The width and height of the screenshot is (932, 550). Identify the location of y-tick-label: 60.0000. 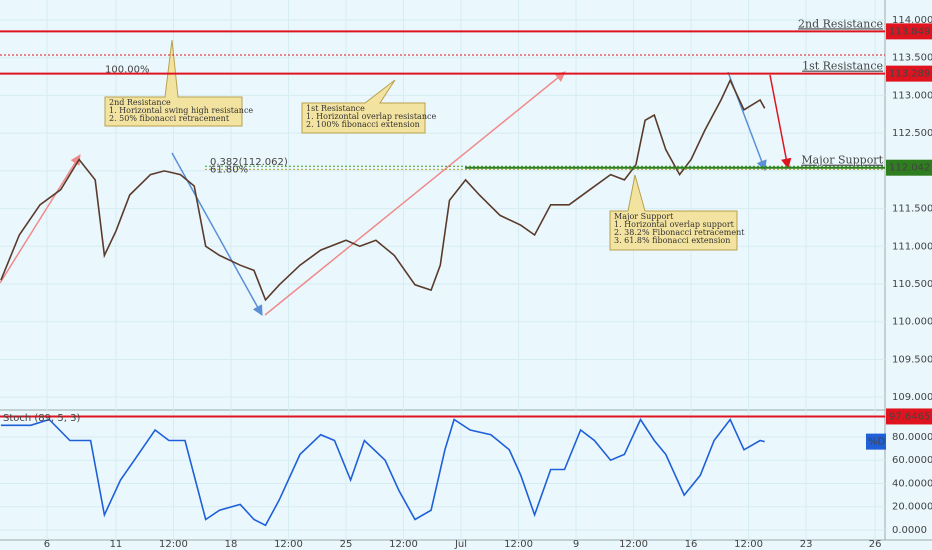
(912, 460).